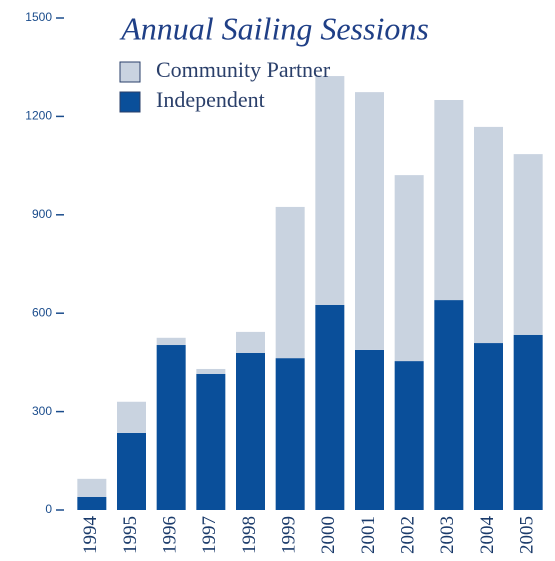 This screenshot has width=555, height=561. I want to click on x-tick-label: 1996, so click(170, 535).